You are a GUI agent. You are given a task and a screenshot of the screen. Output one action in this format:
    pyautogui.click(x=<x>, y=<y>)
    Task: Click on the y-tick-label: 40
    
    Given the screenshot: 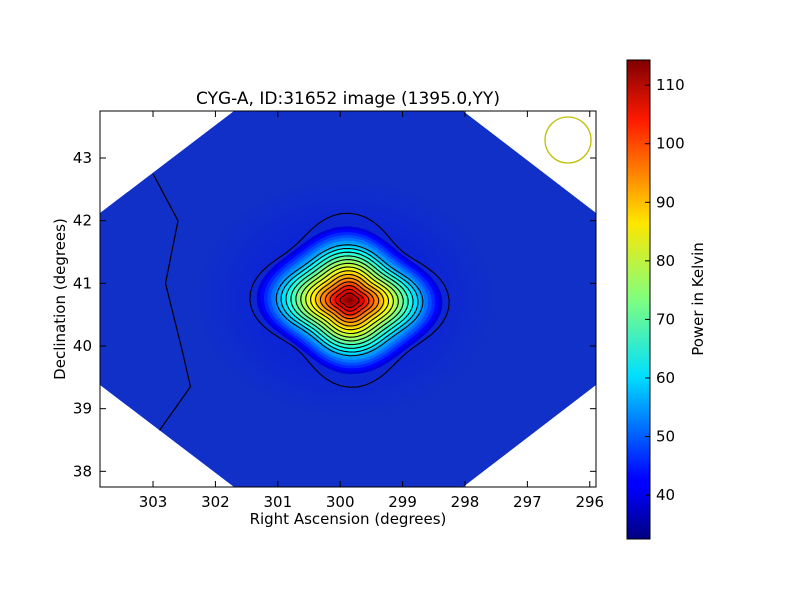 What is the action you would take?
    pyautogui.click(x=82, y=346)
    